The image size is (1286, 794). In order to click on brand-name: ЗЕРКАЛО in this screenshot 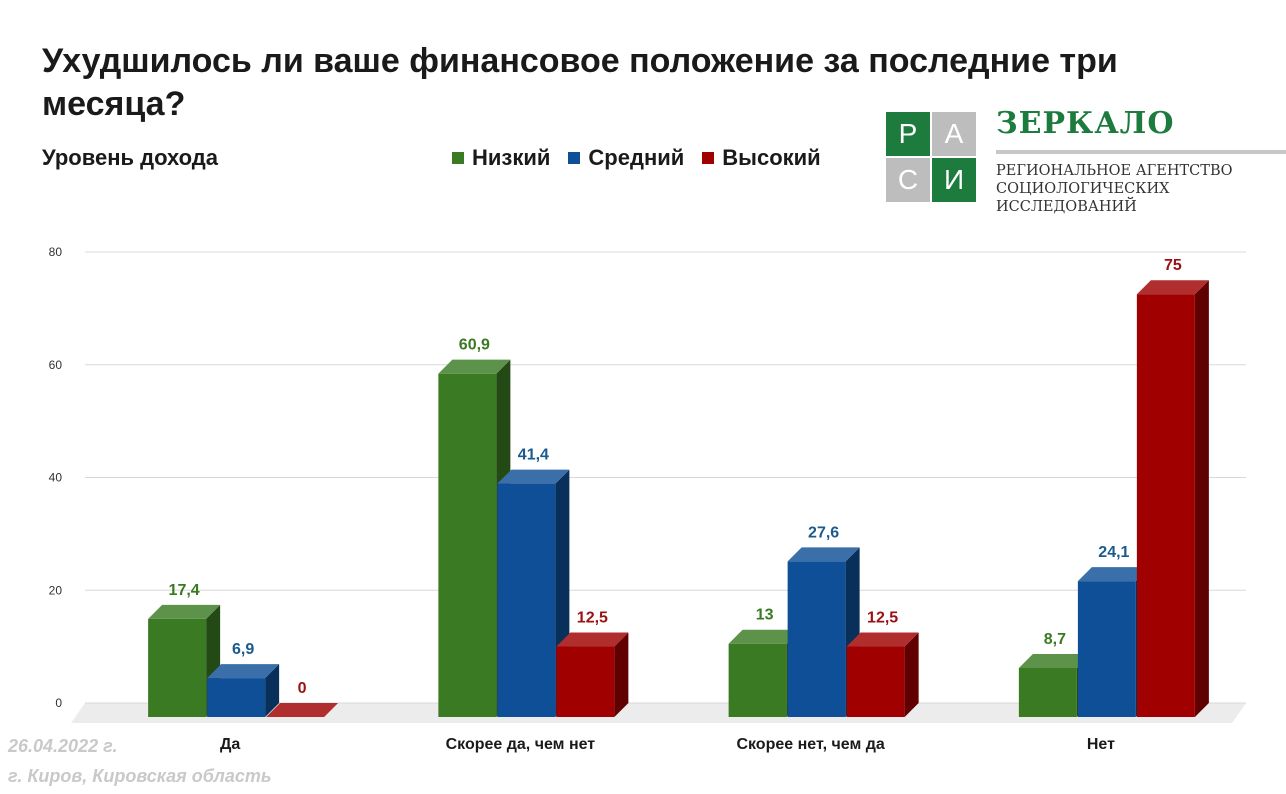, I will do `click(1085, 123)`.